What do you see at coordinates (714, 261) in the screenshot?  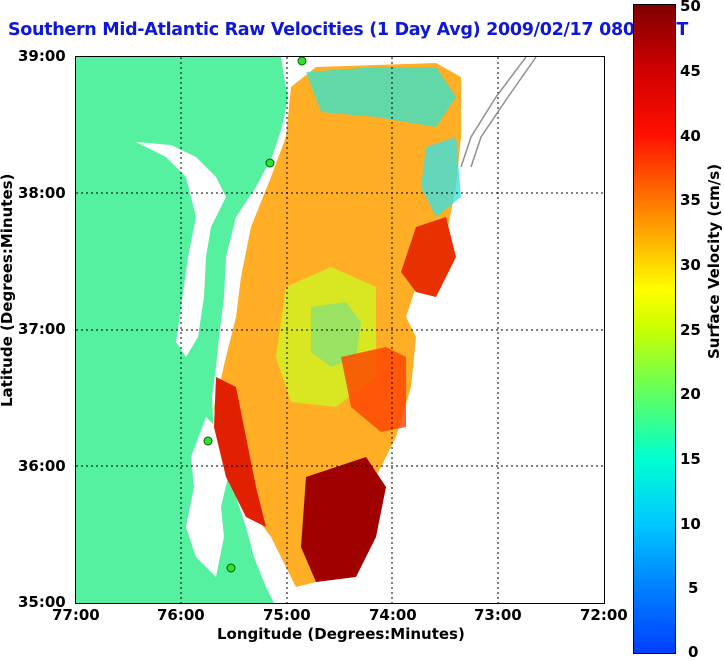 I see `colorbar-label: Surface Velocity (cm/s)` at bounding box center [714, 261].